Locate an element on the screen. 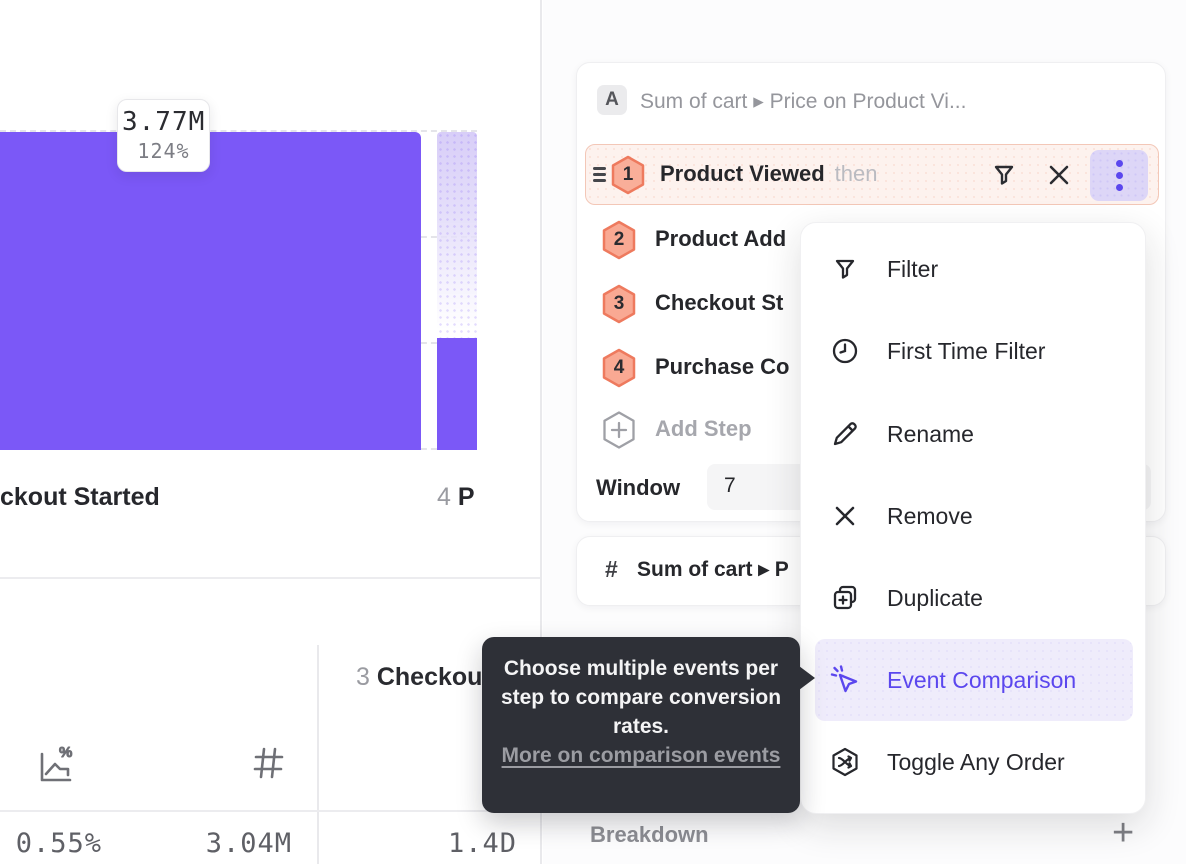  secondary-metric-title: Sum of cart ▸ P is located at coordinates (713, 569).